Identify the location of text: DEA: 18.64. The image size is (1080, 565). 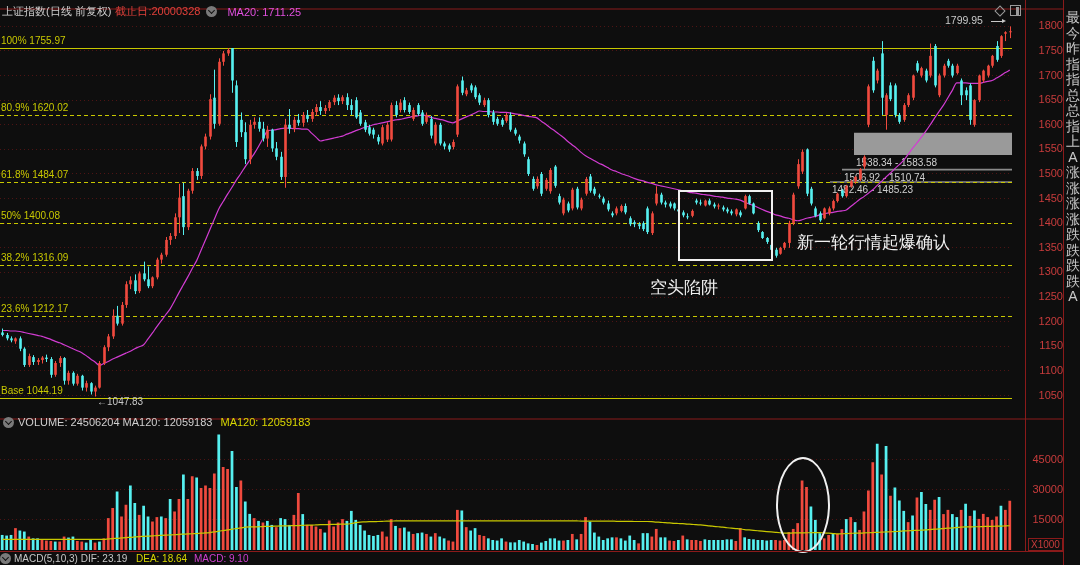
(162, 558).